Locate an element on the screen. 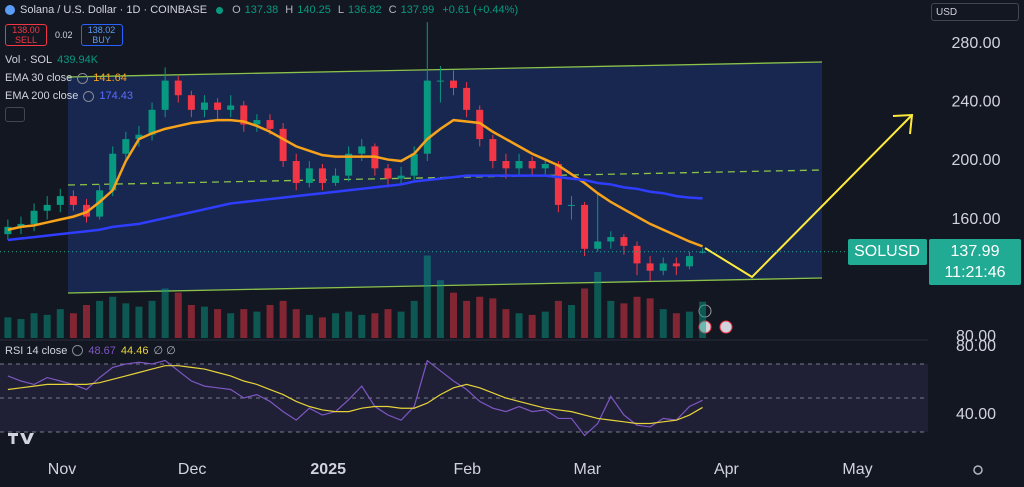 This screenshot has width=1024, height=487. y-tick-label: 240.00 is located at coordinates (976, 102).